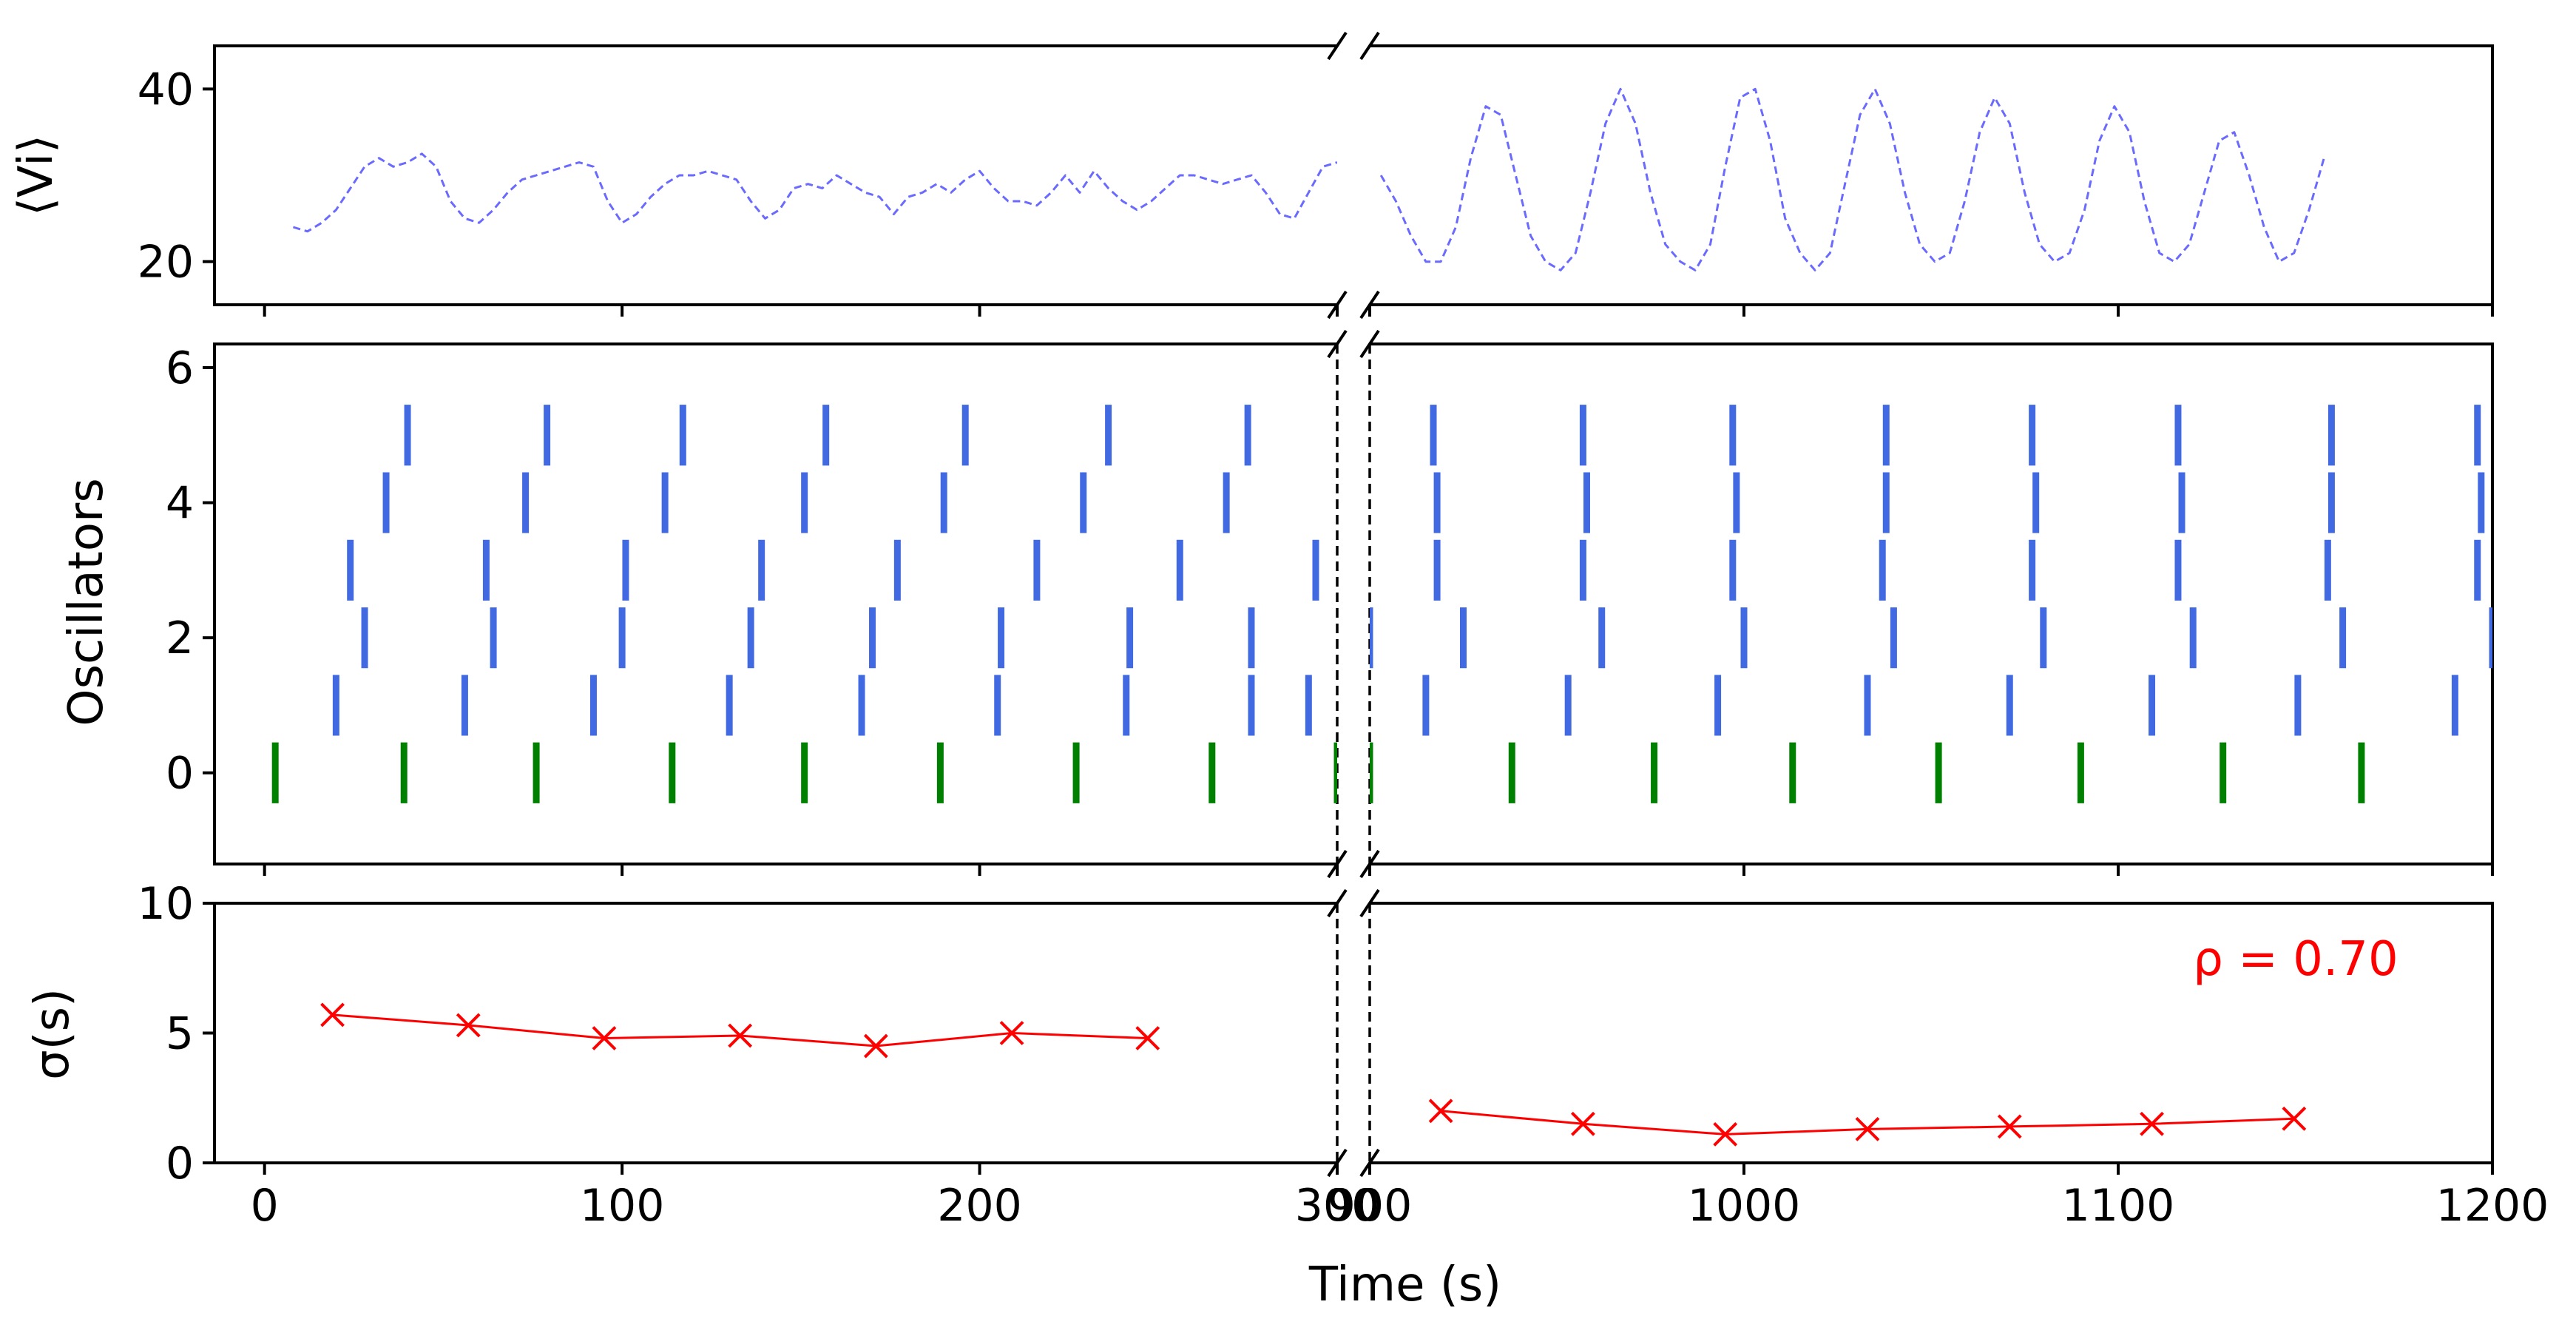 The height and width of the screenshot is (1333, 2576). What do you see at coordinates (1370, 1206) in the screenshot?
I see `x-tick-label: 900` at bounding box center [1370, 1206].